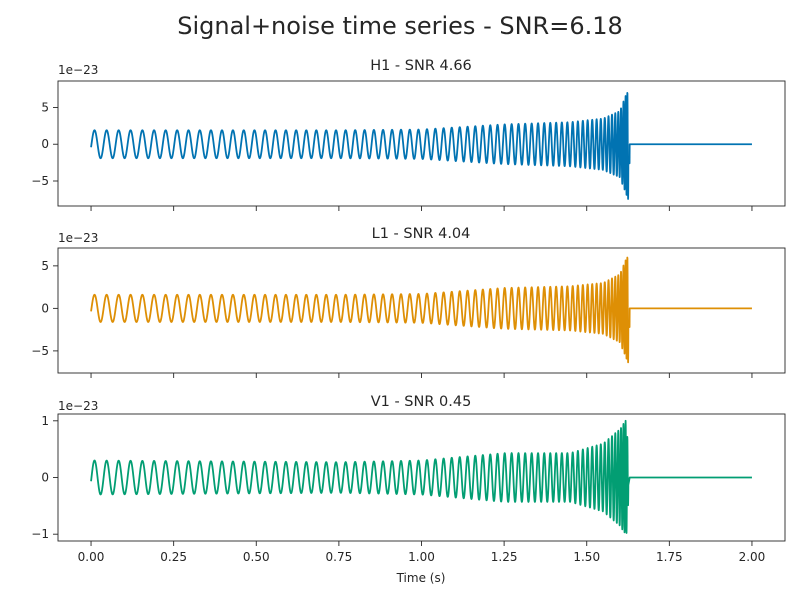  I want to click on panel-h1-ytick-label: 5, so click(45, 107).